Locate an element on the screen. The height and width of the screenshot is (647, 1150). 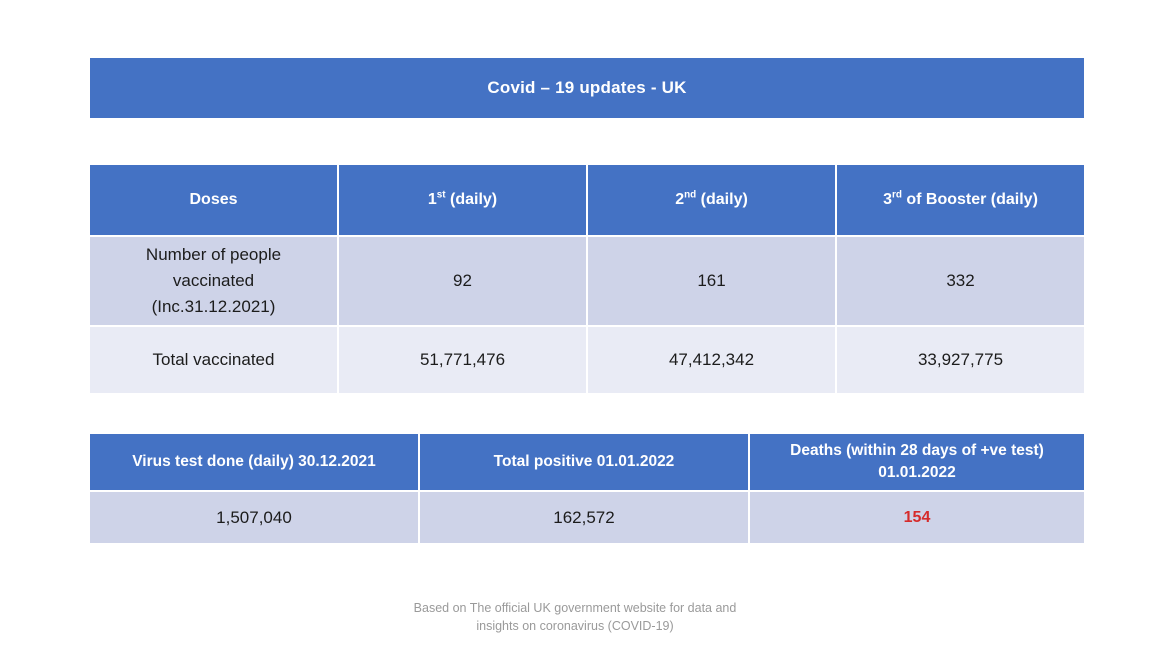
stats-header-total-positive: Total positive 01.01.2022 is located at coordinates (584, 462).